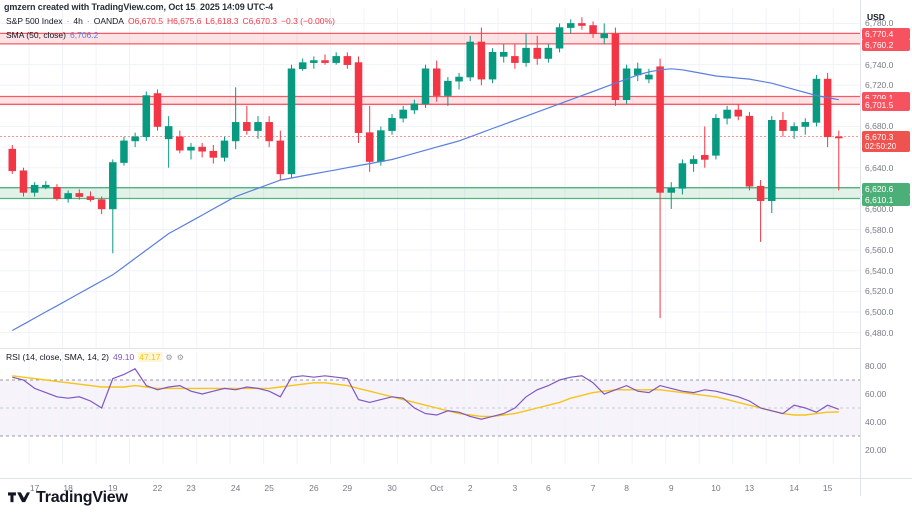 This screenshot has height=513, width=912. I want to click on time-tick-label: 18, so click(68, 488).